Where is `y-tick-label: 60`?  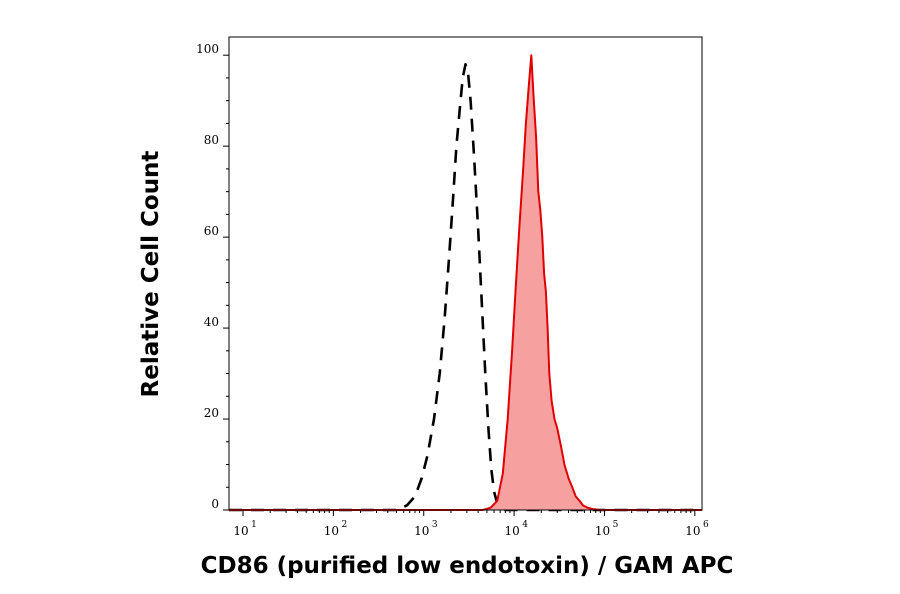 y-tick-label: 60 is located at coordinates (211, 231).